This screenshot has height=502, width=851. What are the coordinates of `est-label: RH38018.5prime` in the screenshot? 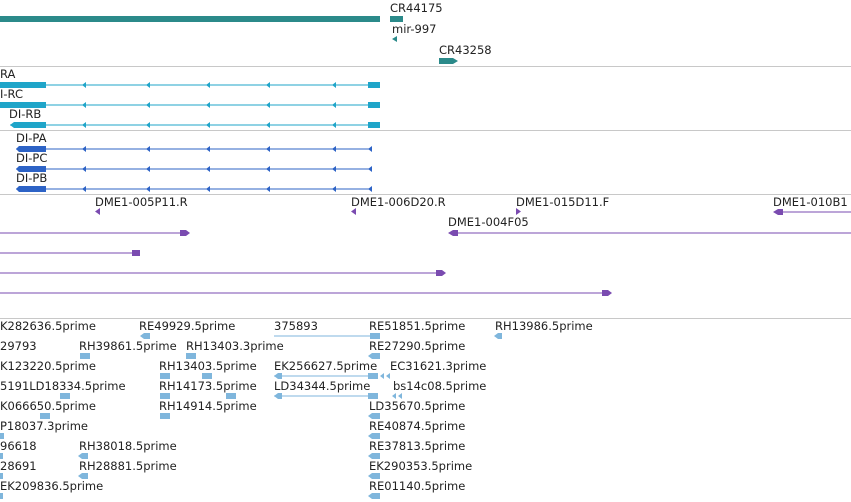 It's located at (128, 446).